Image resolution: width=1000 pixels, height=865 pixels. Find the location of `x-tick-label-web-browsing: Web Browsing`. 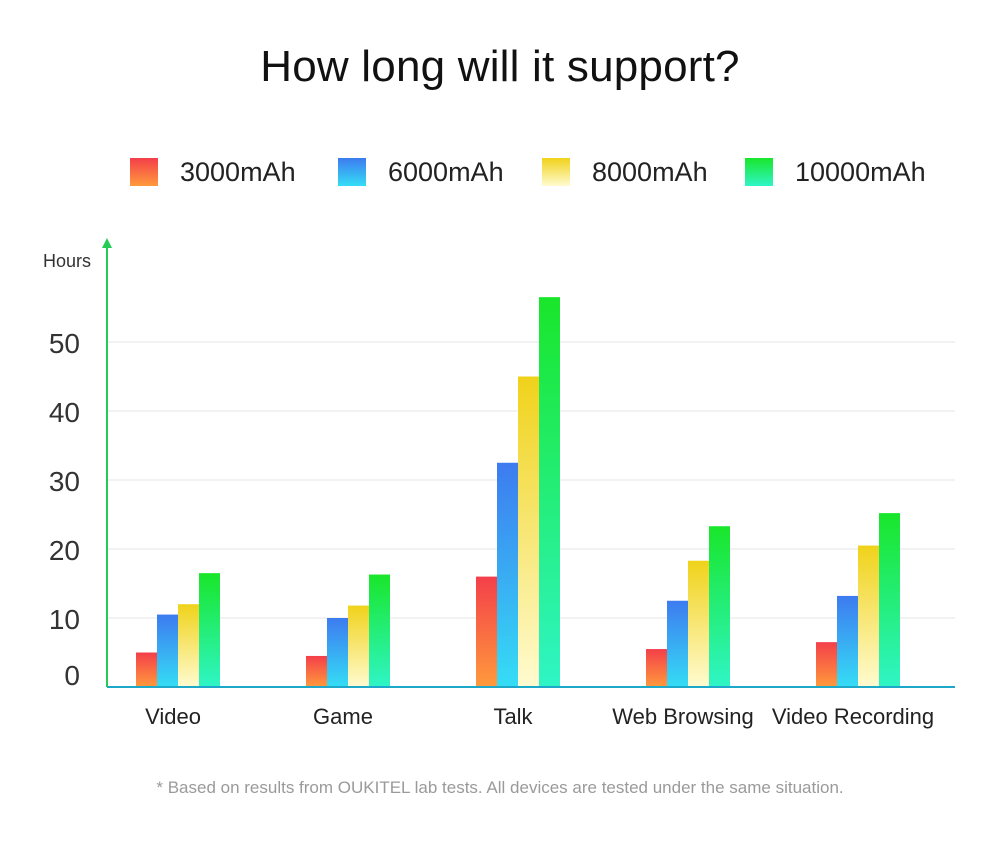

x-tick-label-web-browsing: Web Browsing is located at coordinates (682, 716).